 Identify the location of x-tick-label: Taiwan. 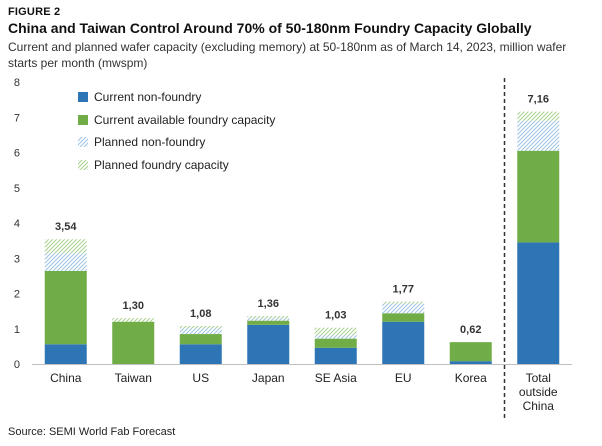
(133, 378).